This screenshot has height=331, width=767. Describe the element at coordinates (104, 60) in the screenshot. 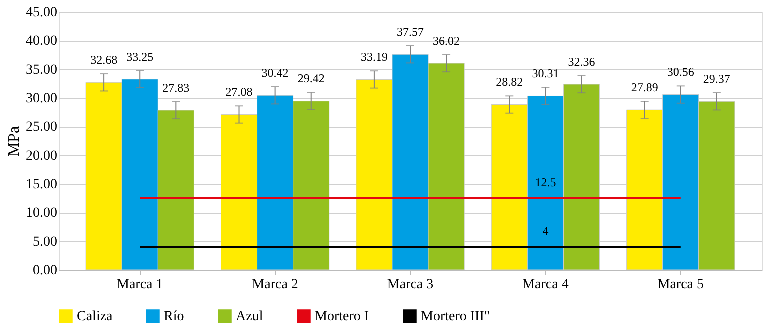

I see `data-label: 32.68` at that location.